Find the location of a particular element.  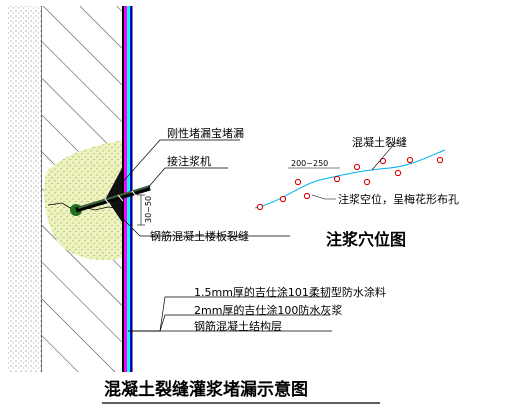

grout-diffusion-zone is located at coordinates (83, 200).